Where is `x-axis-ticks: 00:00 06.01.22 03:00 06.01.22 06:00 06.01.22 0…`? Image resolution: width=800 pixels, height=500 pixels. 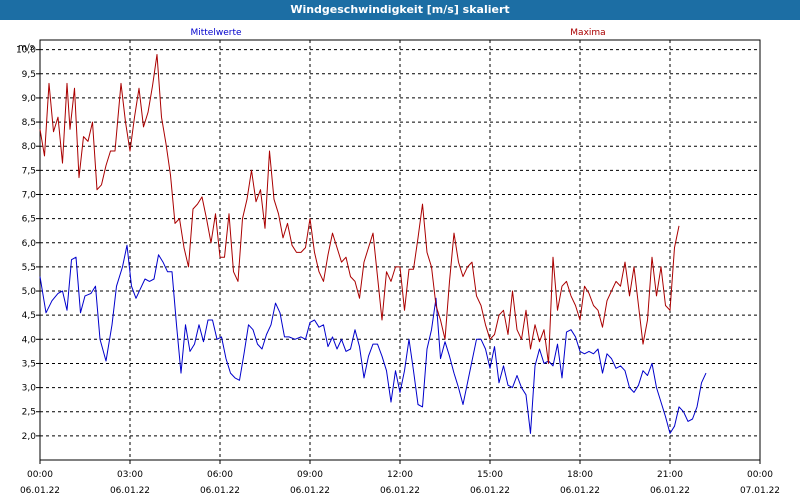 x-axis-ticks: 00:00 06.01.22 03:00 06.01.22 06:00 06.01.22 0… is located at coordinates (400, 478).